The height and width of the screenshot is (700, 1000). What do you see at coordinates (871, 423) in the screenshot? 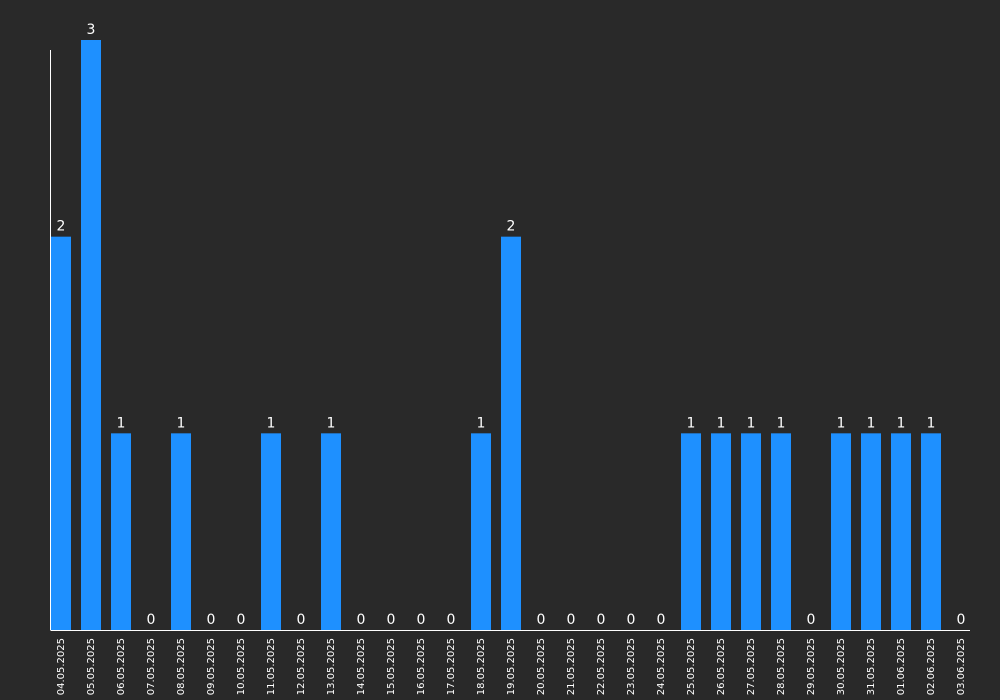
I see `value-label-31.05.2025: 1` at bounding box center [871, 423].